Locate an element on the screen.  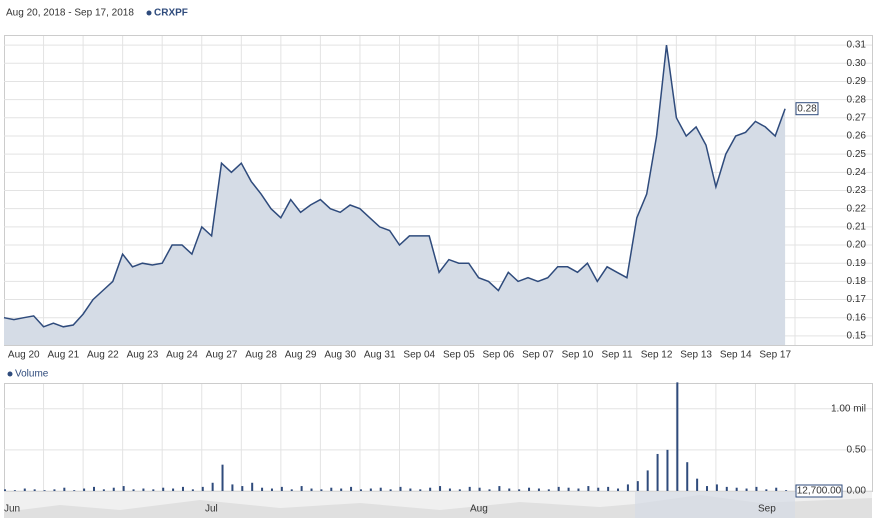
x-tick-label: Aug 22 is located at coordinates (103, 355).